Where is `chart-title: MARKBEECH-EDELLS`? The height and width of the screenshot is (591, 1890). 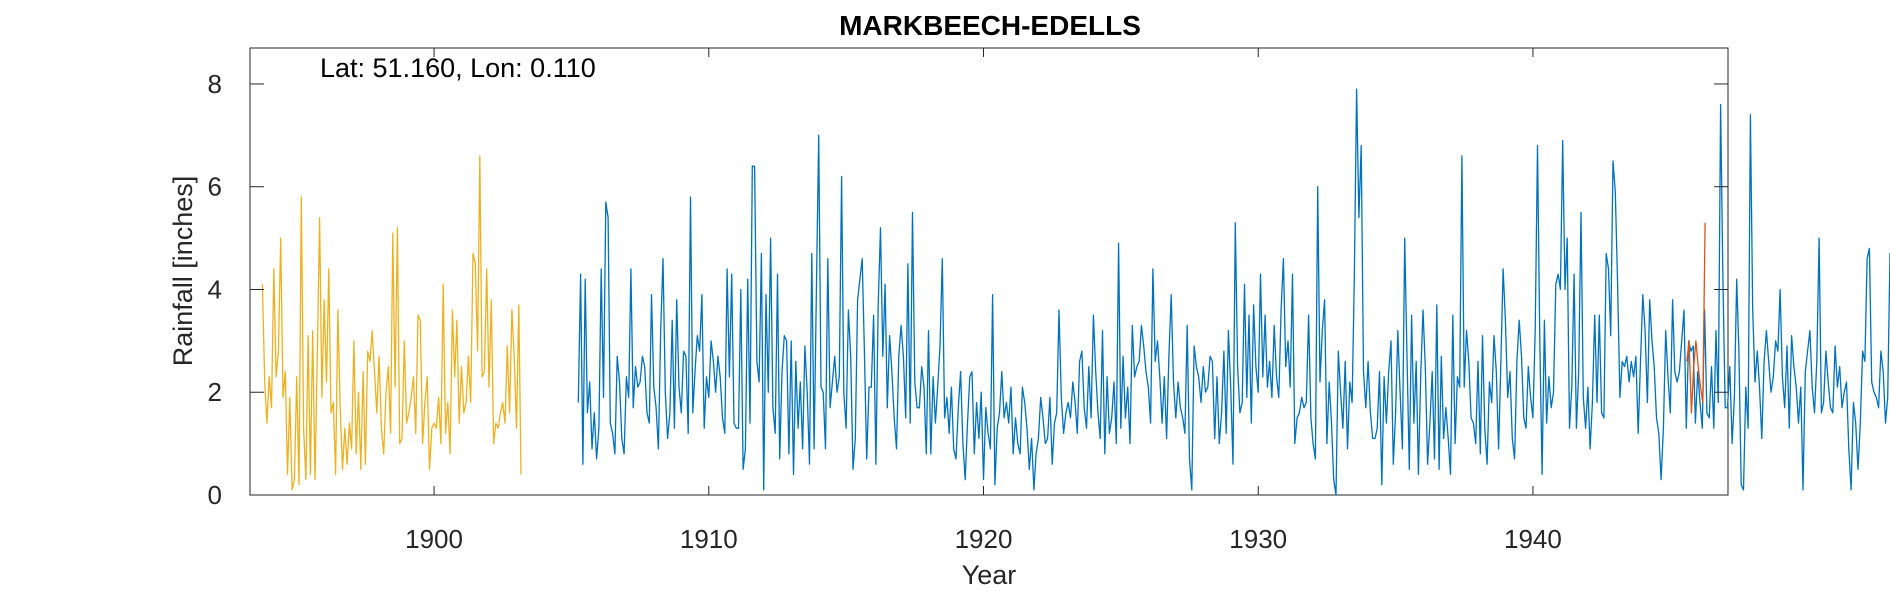
chart-title: MARKBEECH-EDELLS is located at coordinates (990, 25).